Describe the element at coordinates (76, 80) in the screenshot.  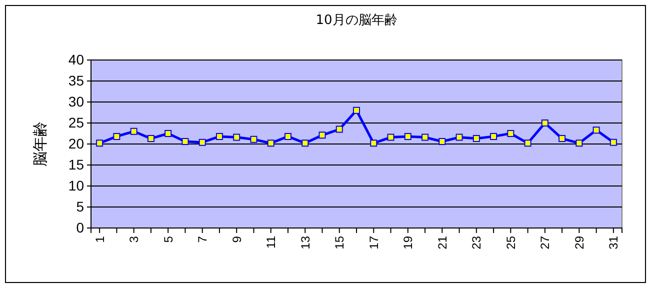
I see `y-tick-label: 35` at that location.